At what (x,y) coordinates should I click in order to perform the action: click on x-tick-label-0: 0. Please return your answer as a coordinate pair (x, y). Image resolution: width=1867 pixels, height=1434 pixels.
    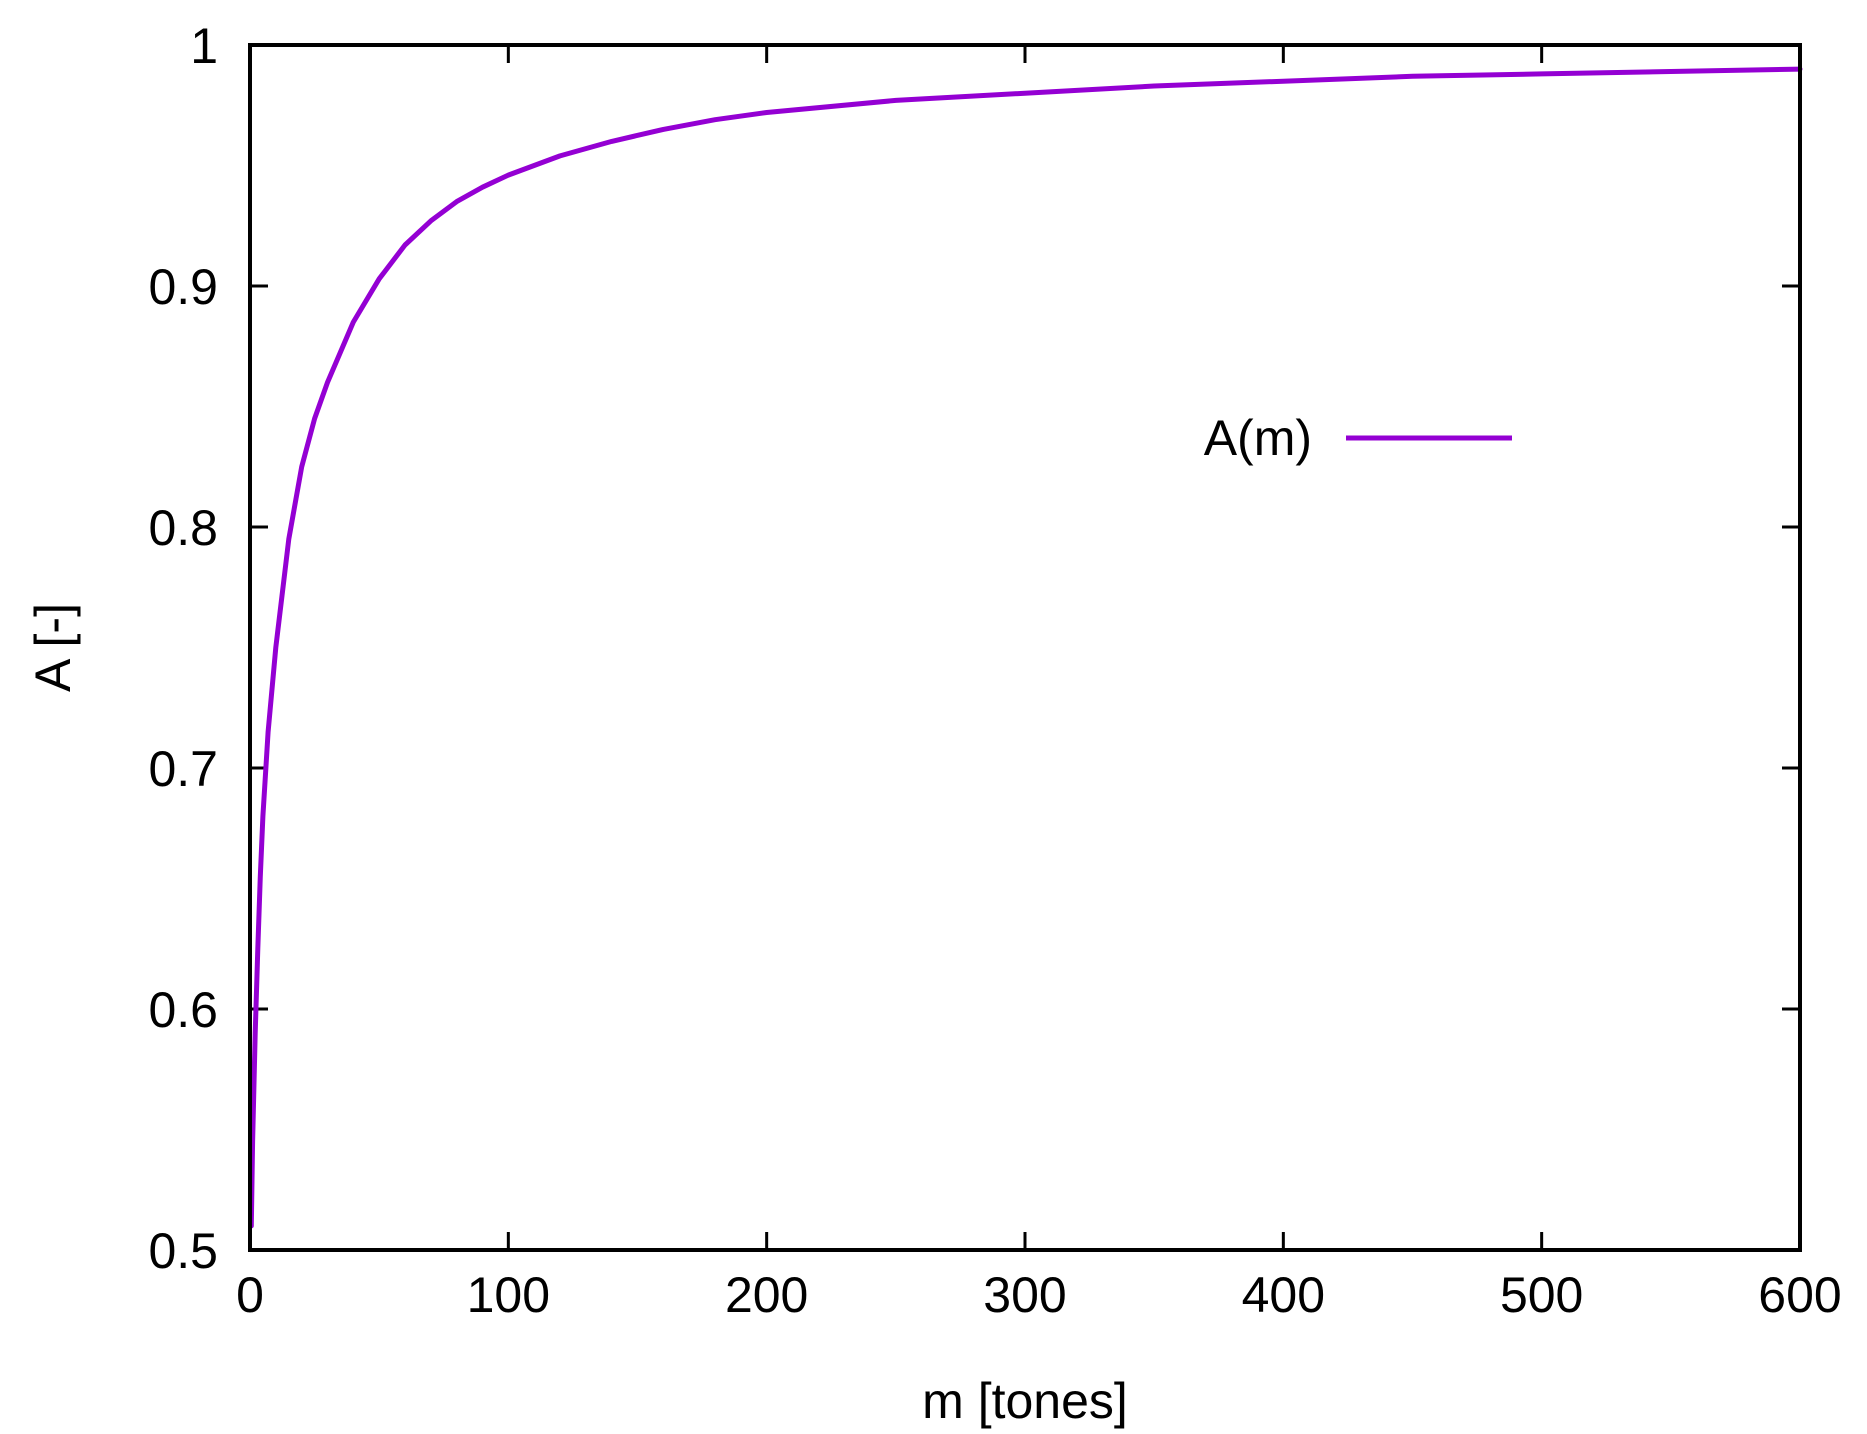
    Looking at the image, I should click on (250, 1295).